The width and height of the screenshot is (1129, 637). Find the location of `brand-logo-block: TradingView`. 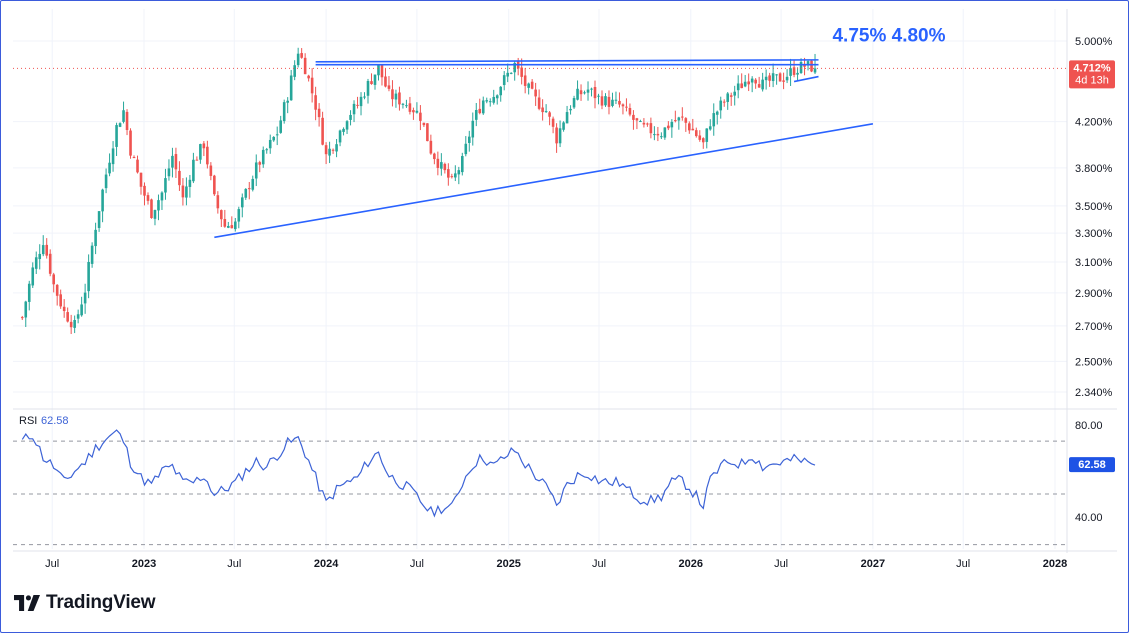

brand-logo-block: TradingView is located at coordinates (85, 603).